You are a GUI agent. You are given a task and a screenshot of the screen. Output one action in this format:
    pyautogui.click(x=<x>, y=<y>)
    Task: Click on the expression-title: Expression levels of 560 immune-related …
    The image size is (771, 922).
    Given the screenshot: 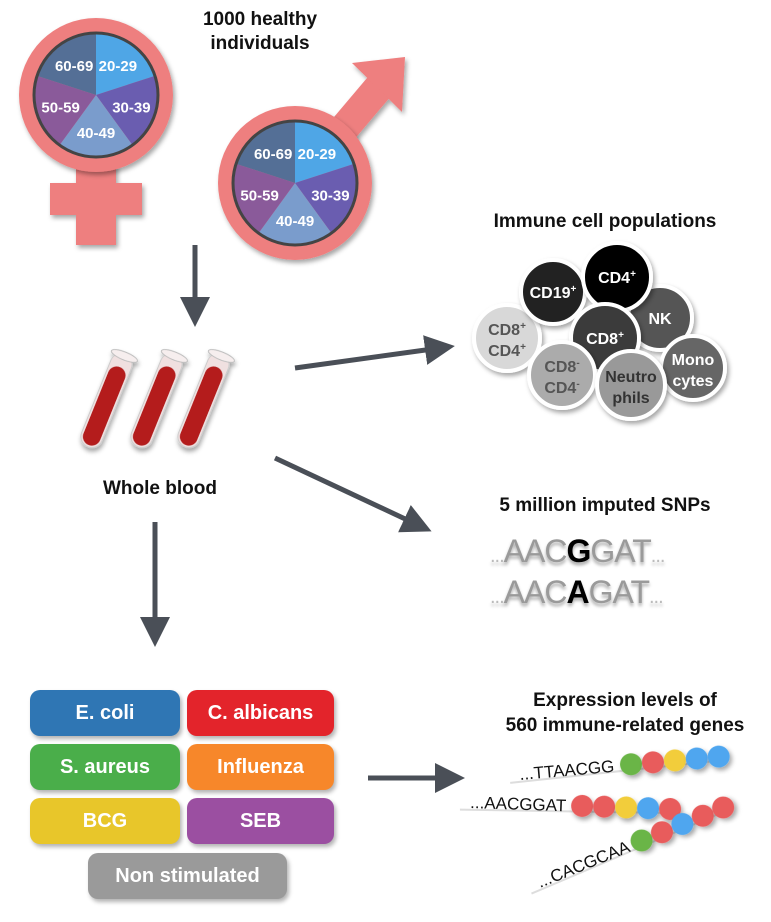 What is the action you would take?
    pyautogui.click(x=625, y=713)
    